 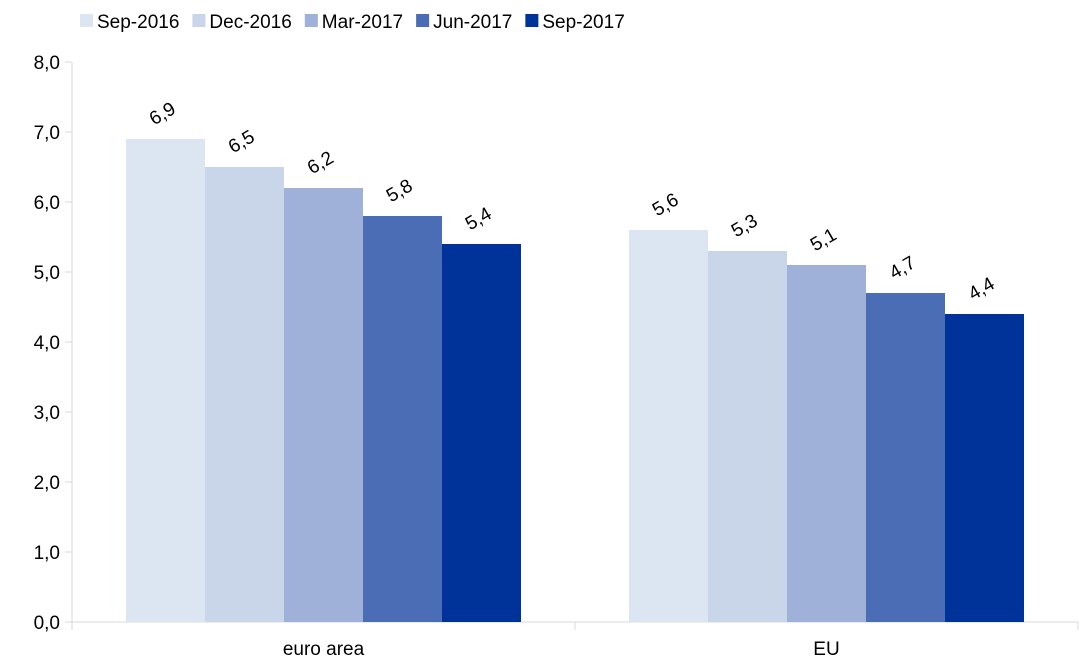 I want to click on y-tick-label: 6,0, so click(x=47, y=203).